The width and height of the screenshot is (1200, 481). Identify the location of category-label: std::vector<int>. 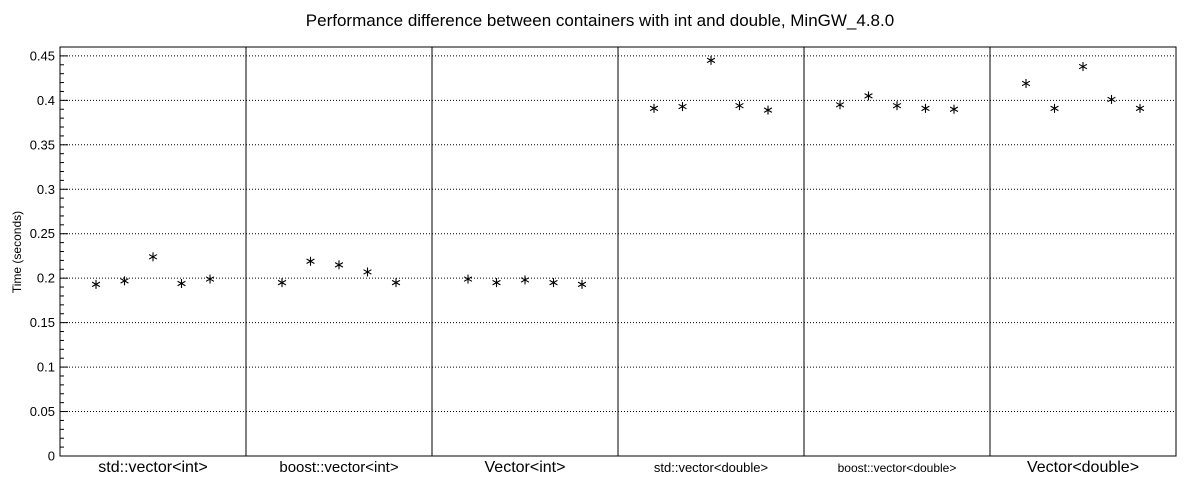
(152, 467).